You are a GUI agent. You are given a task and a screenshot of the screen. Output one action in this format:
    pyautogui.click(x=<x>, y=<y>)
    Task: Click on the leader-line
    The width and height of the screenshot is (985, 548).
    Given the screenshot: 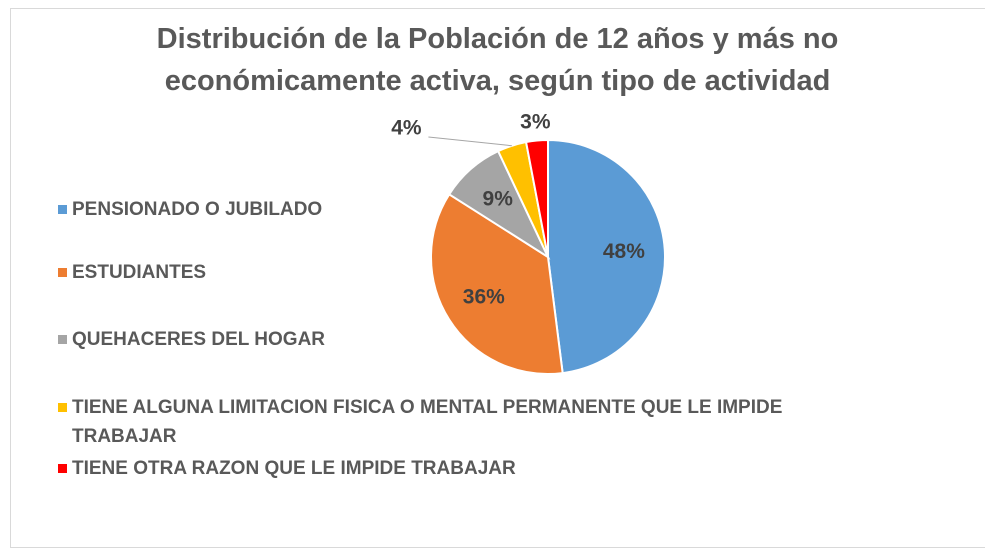 What is the action you would take?
    pyautogui.click(x=470, y=141)
    